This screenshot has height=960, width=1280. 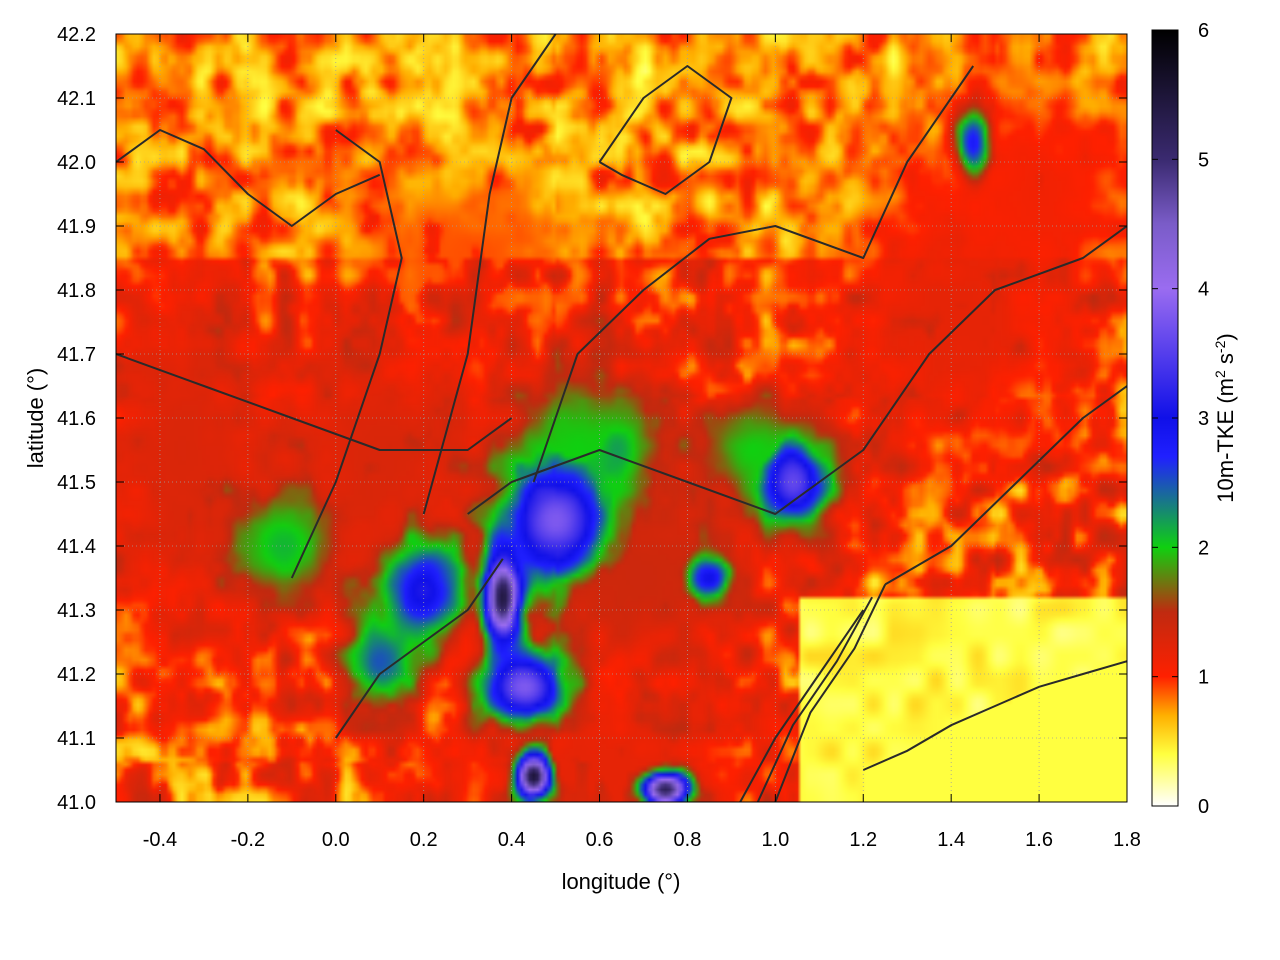 I want to click on y-tick-label: 42.2, so click(x=76, y=35).